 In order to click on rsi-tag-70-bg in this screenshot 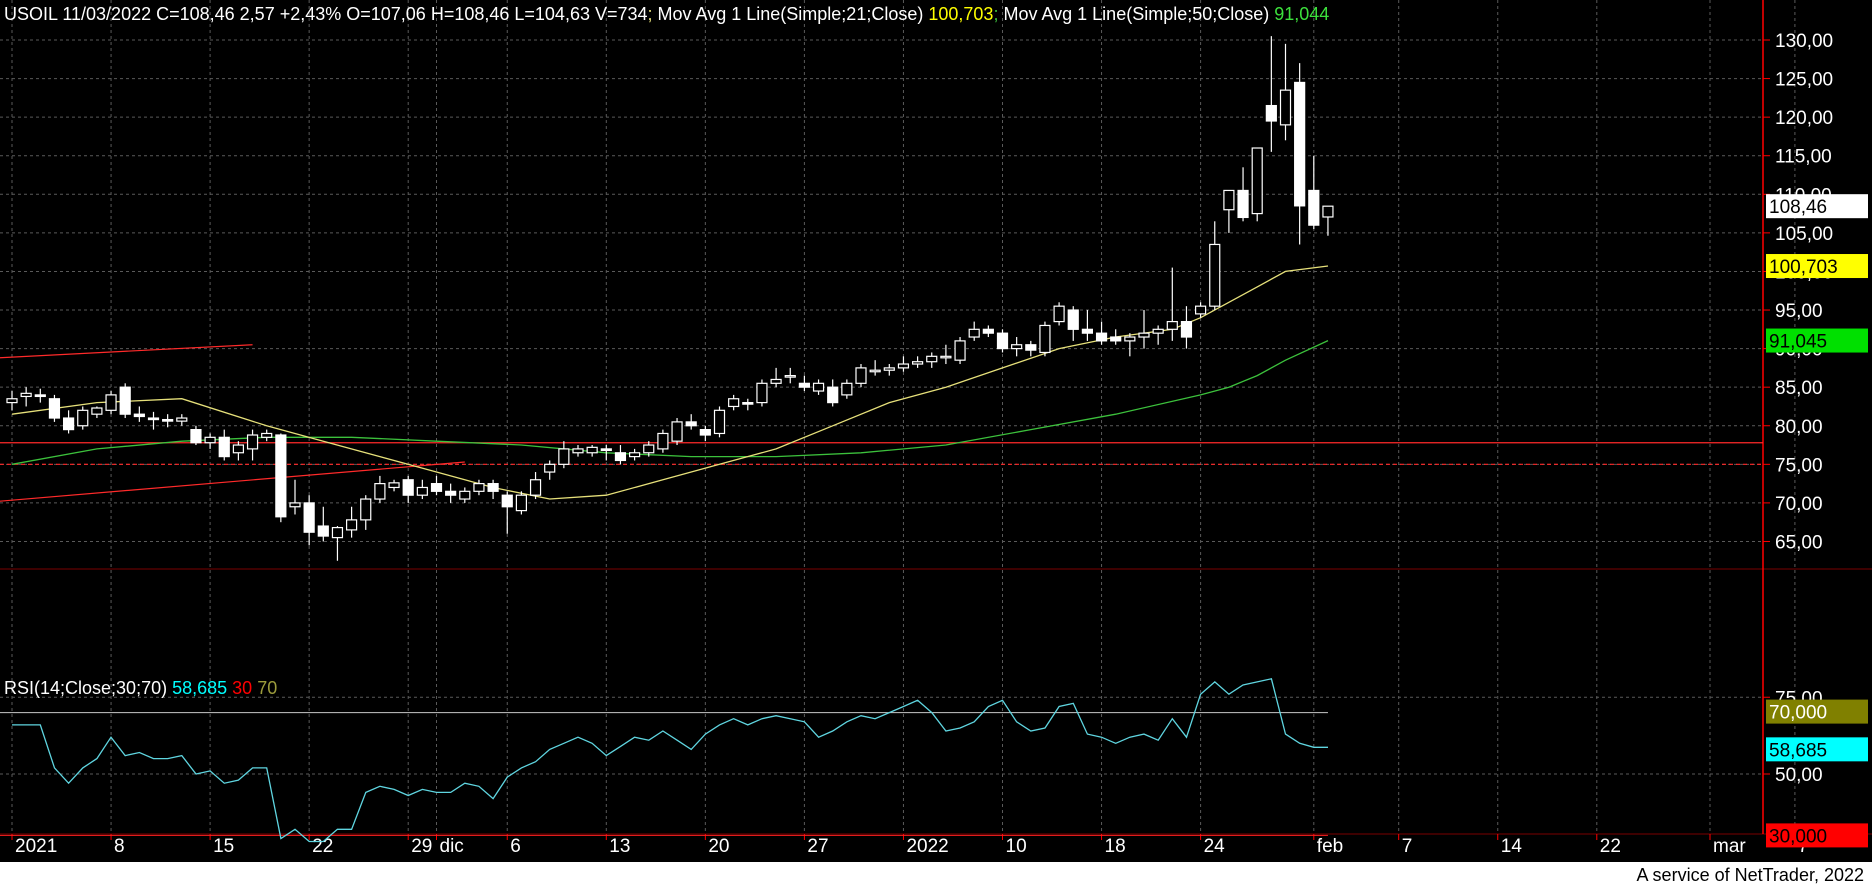, I will do `click(1817, 711)`.